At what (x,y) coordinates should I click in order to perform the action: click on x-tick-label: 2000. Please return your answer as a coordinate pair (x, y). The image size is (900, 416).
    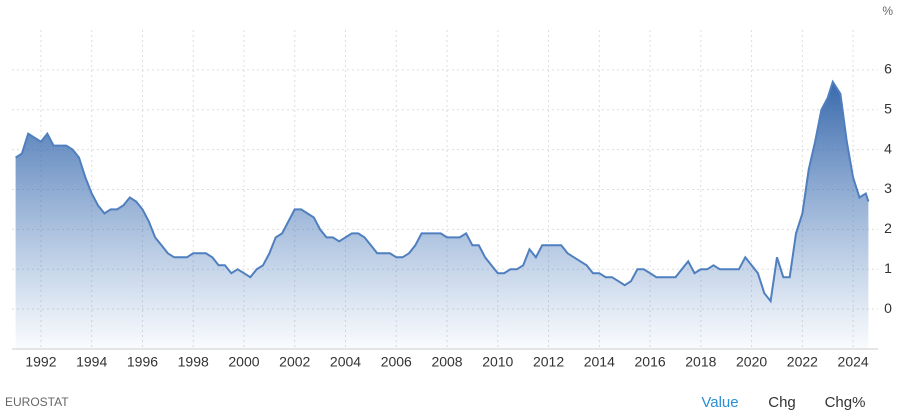
    Looking at the image, I should click on (243, 362).